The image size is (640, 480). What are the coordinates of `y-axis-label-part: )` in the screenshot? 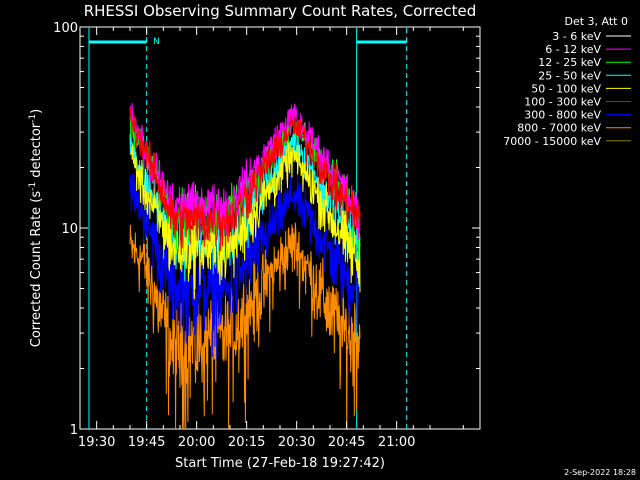 It's located at (36, 111).